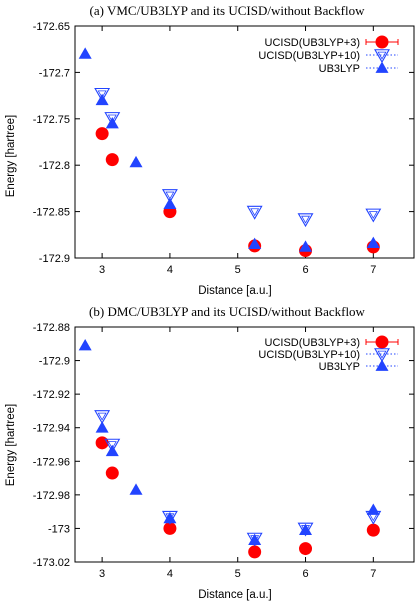  Describe the element at coordinates (54, 362) in the screenshot. I see `panel-b-y-tick-label-1: -172.9` at that location.